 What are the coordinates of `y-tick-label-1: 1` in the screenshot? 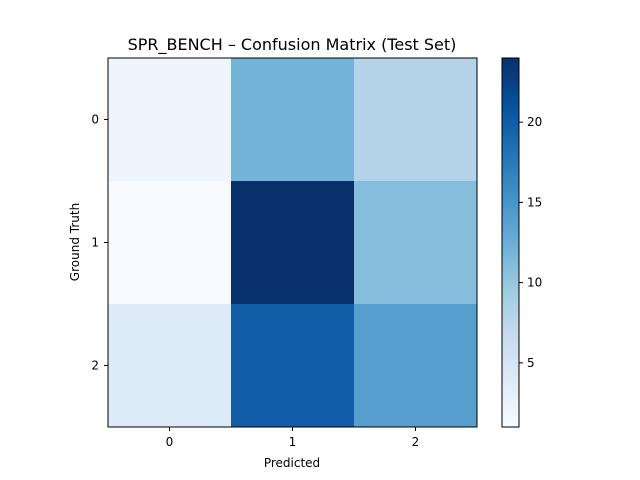 It's located at (95, 243).